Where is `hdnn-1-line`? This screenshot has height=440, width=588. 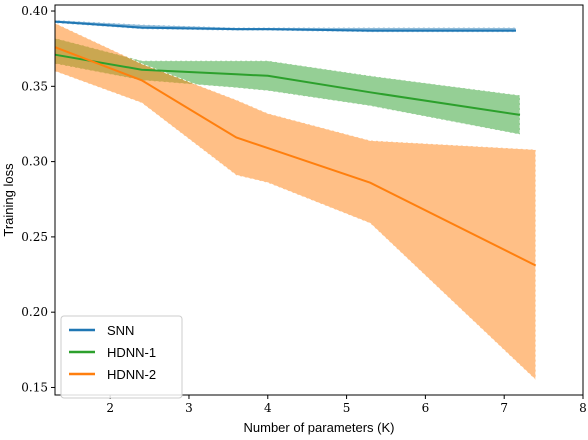
hdnn-1-line is located at coordinates (287, 84).